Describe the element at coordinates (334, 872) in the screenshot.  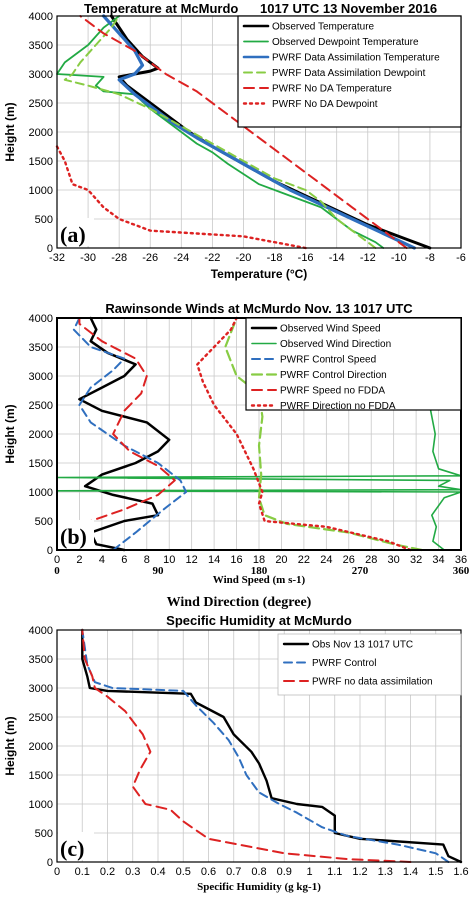
I see `x-tick-label: 1.1` at that location.